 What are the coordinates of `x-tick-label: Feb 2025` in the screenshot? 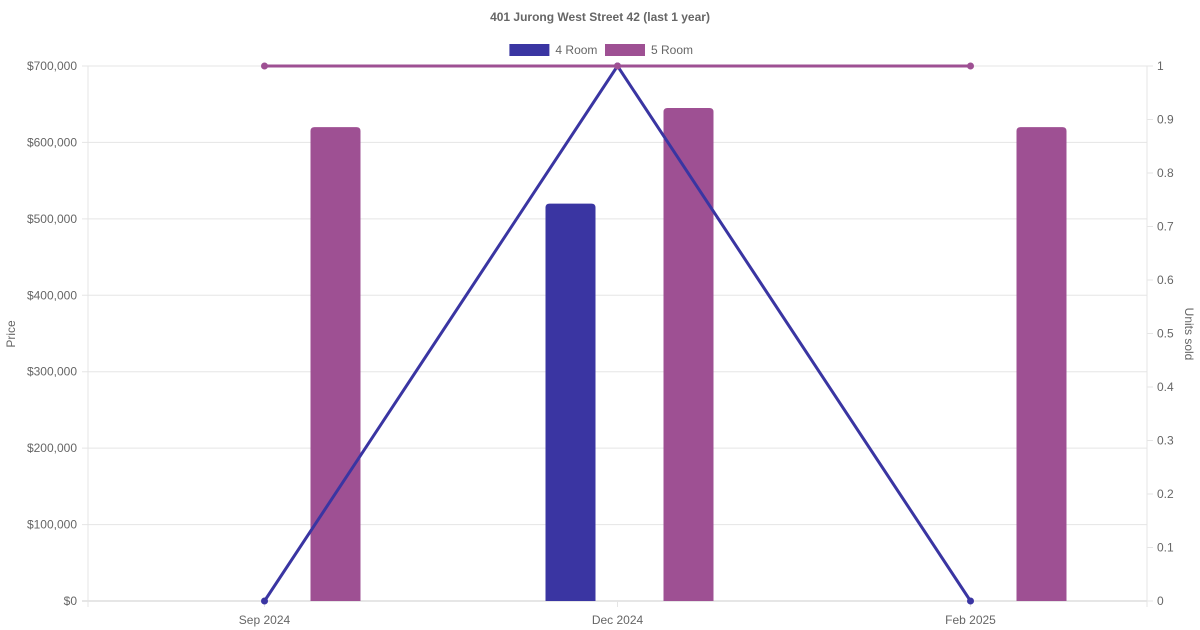 It's located at (970, 620).